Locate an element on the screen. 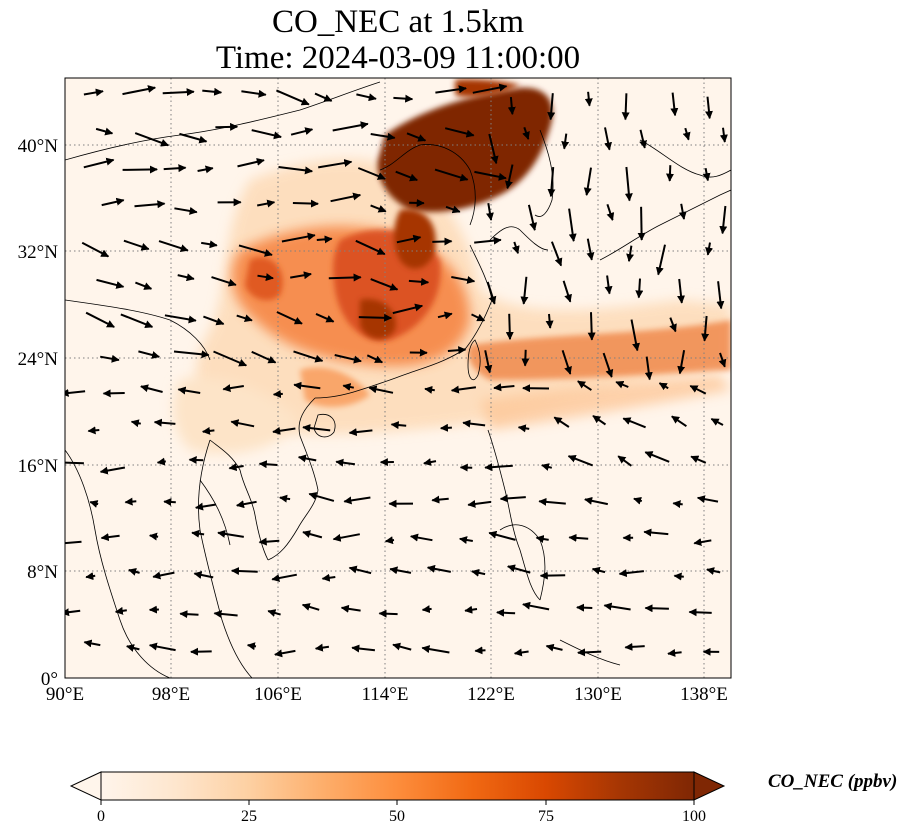  colorbar-tick-label: 0 is located at coordinates (101, 816).